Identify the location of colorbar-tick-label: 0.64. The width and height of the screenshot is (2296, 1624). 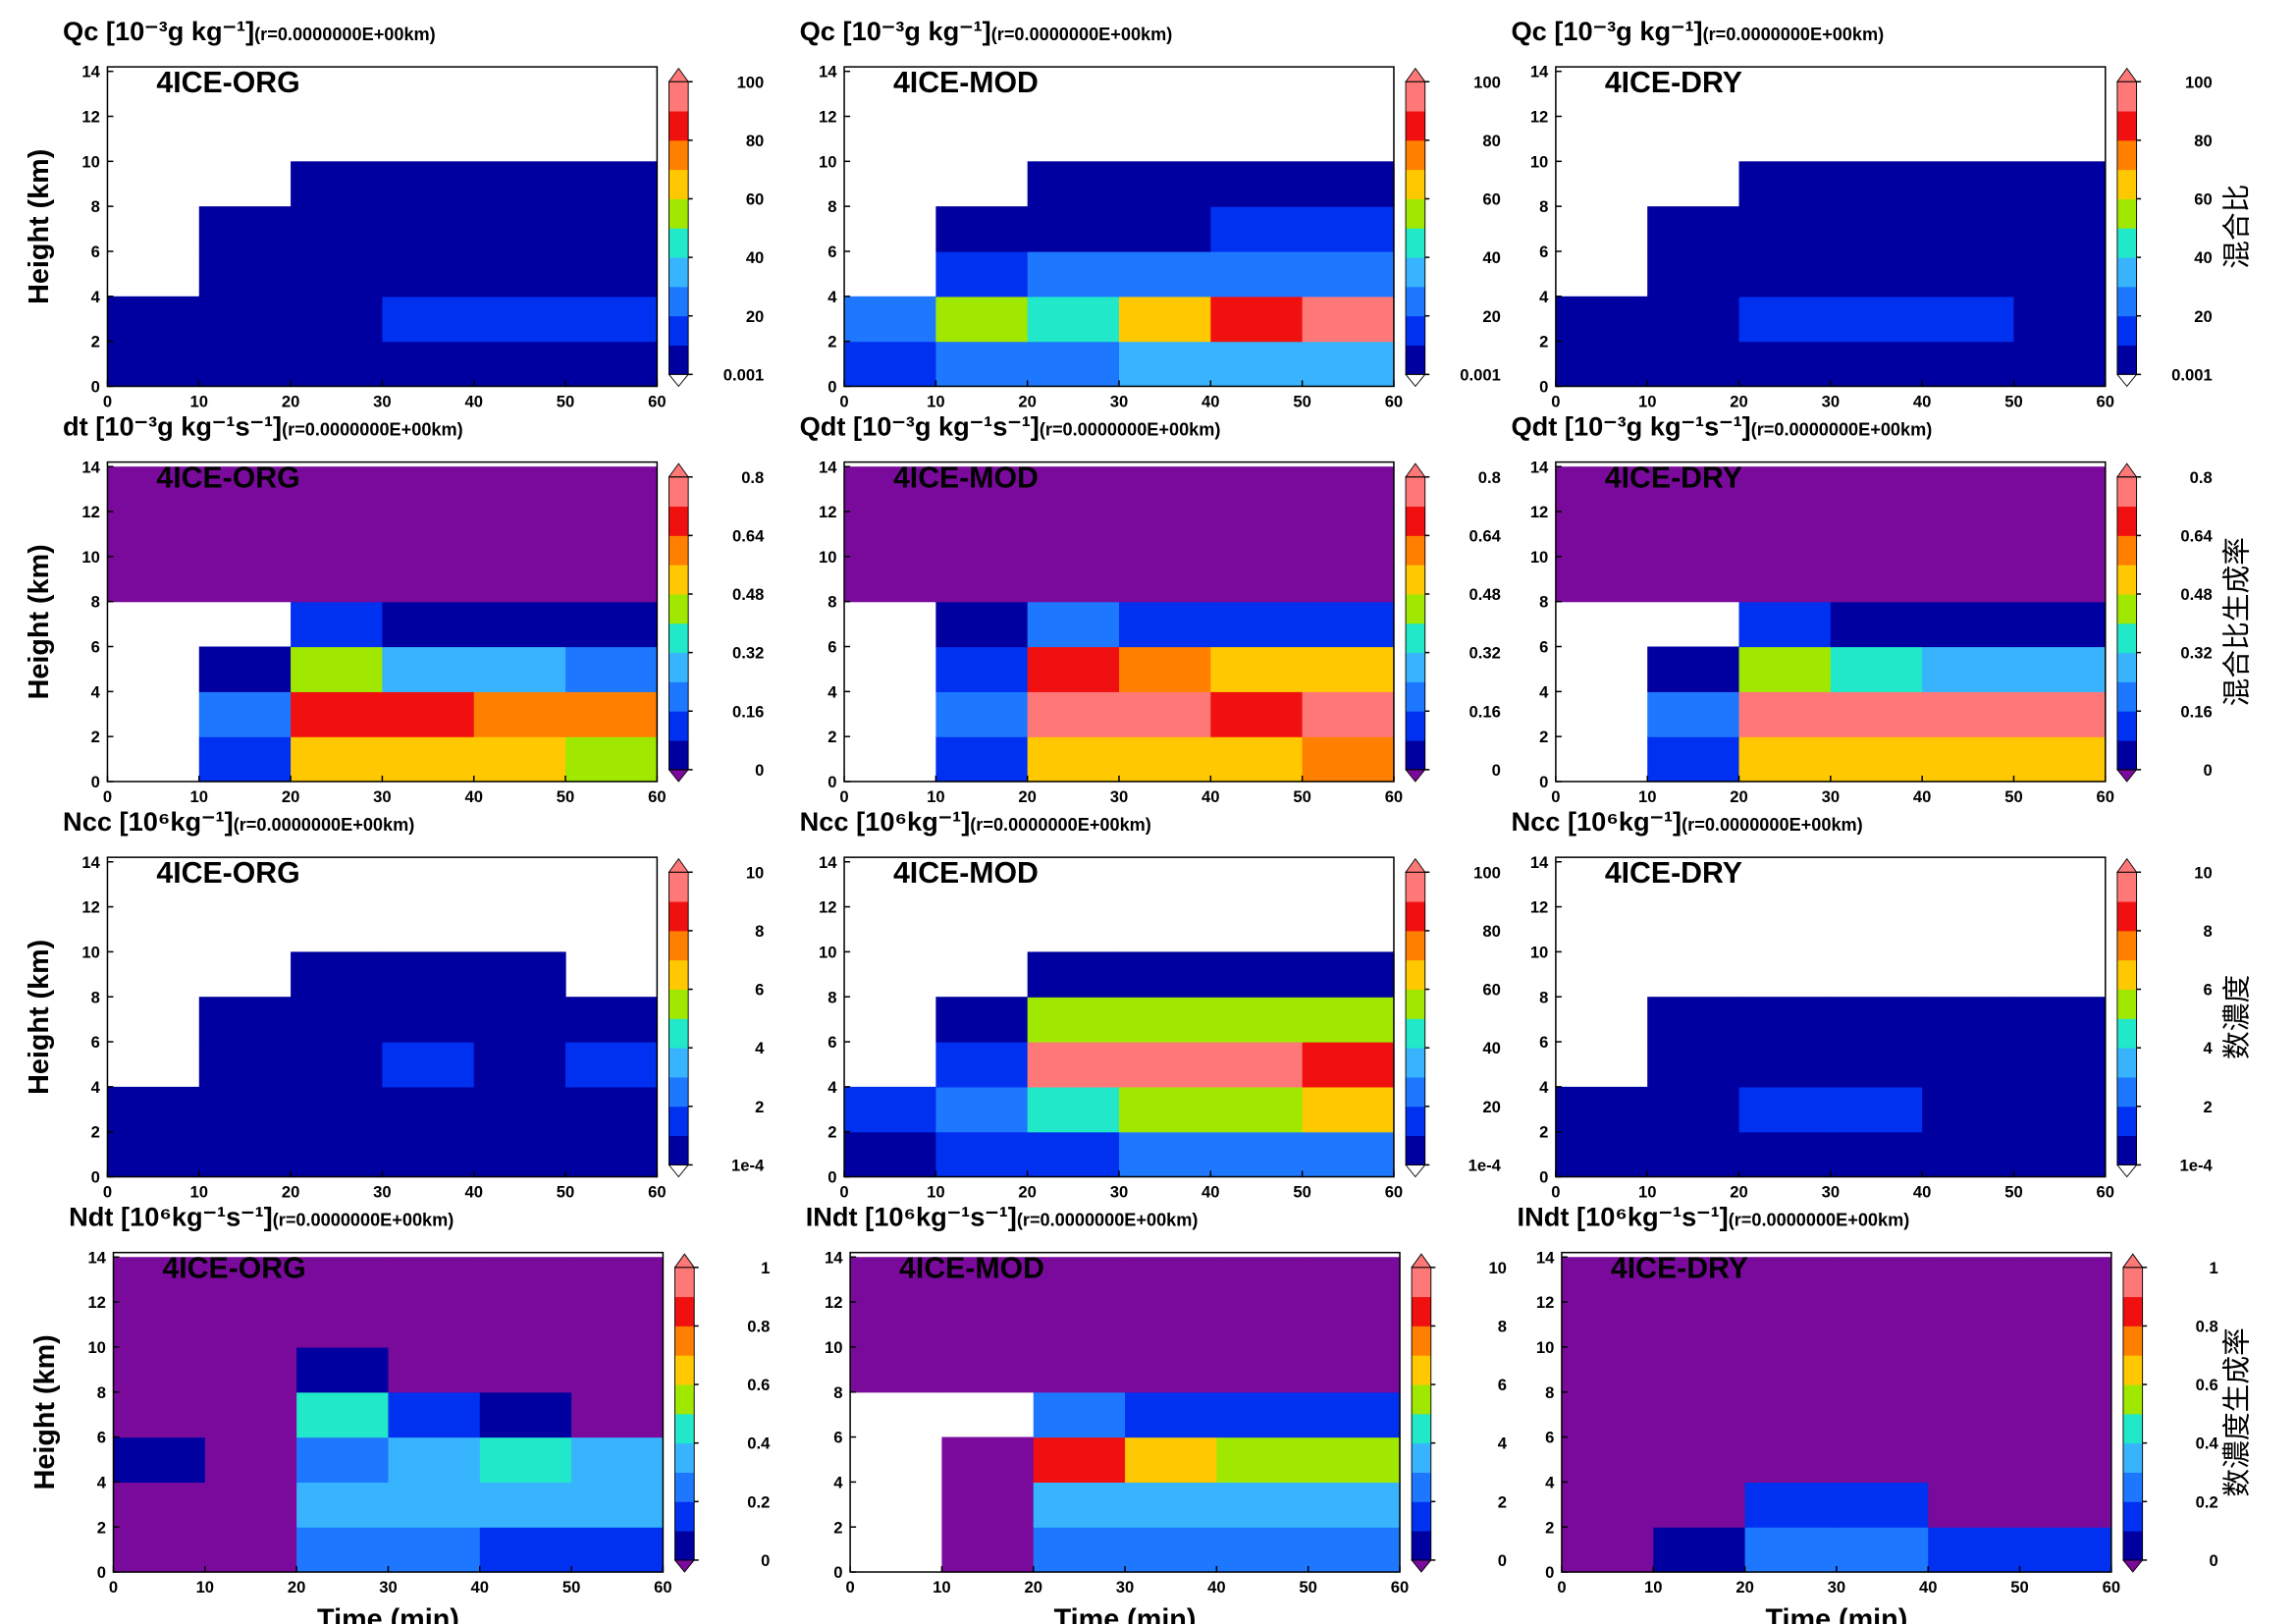
(1485, 535).